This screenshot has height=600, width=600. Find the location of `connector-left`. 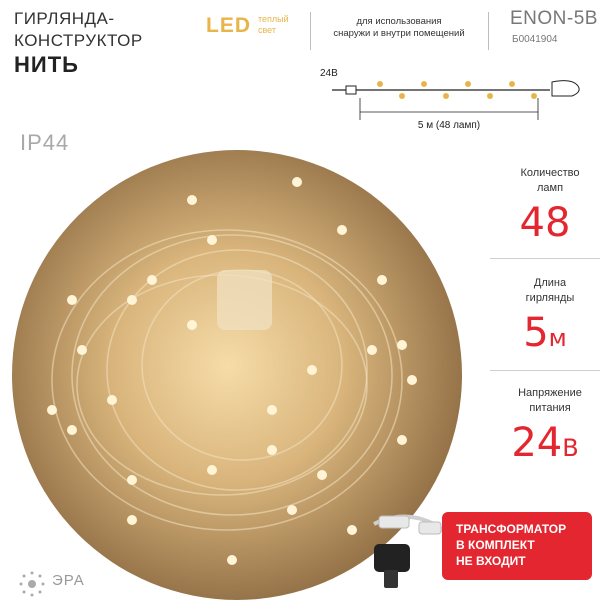

connector-left is located at coordinates (351, 90).